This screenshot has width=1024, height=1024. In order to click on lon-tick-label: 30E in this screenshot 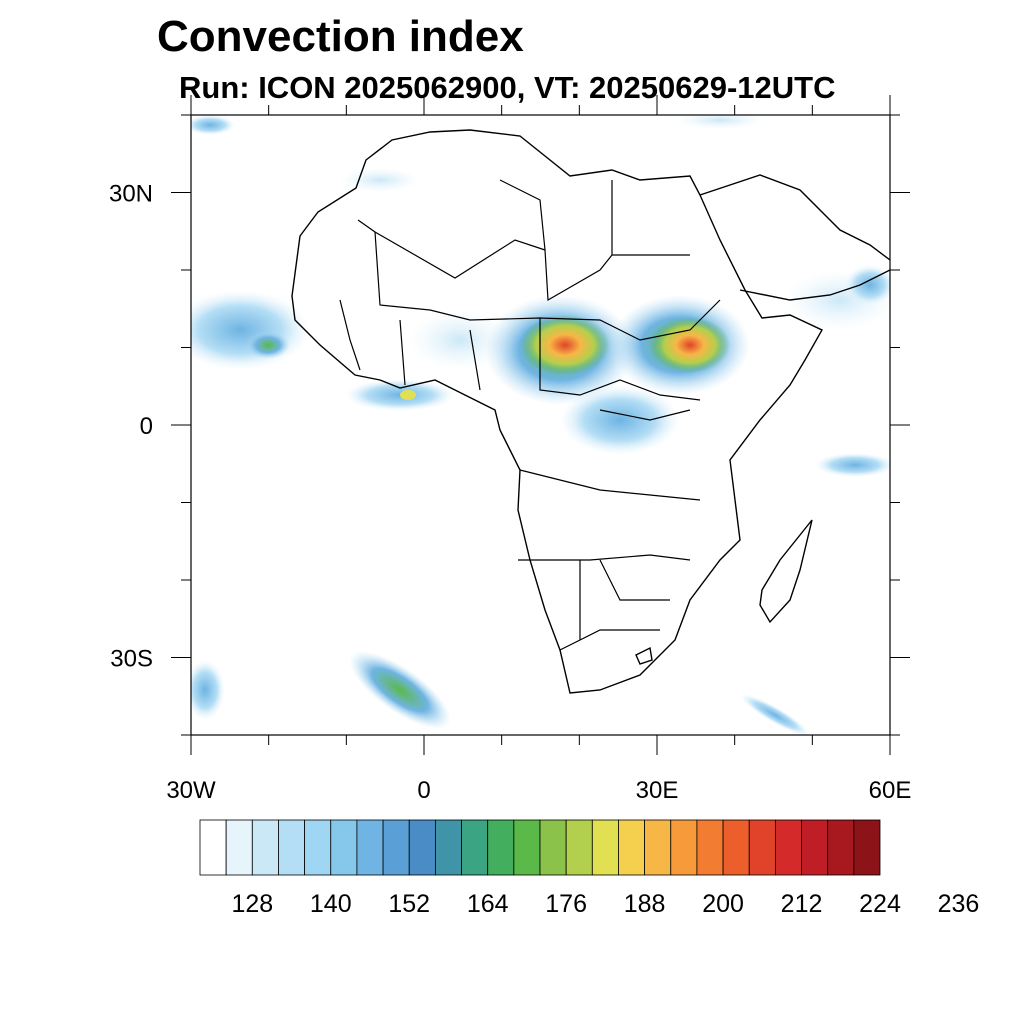, I will do `click(657, 790)`.